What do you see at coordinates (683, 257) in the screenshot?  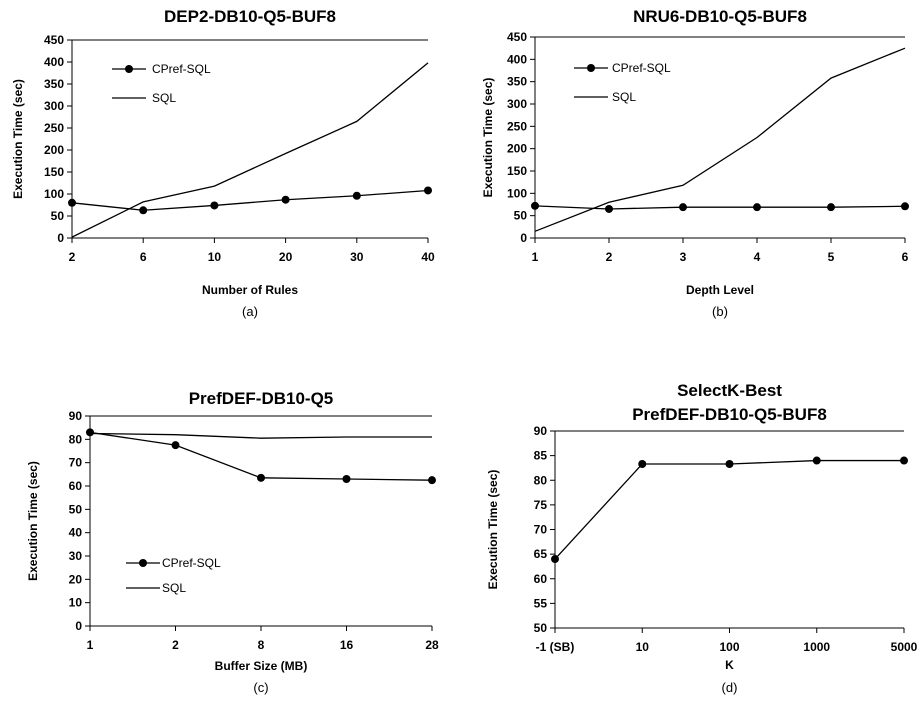 I see `x-tick-label: 3` at bounding box center [683, 257].